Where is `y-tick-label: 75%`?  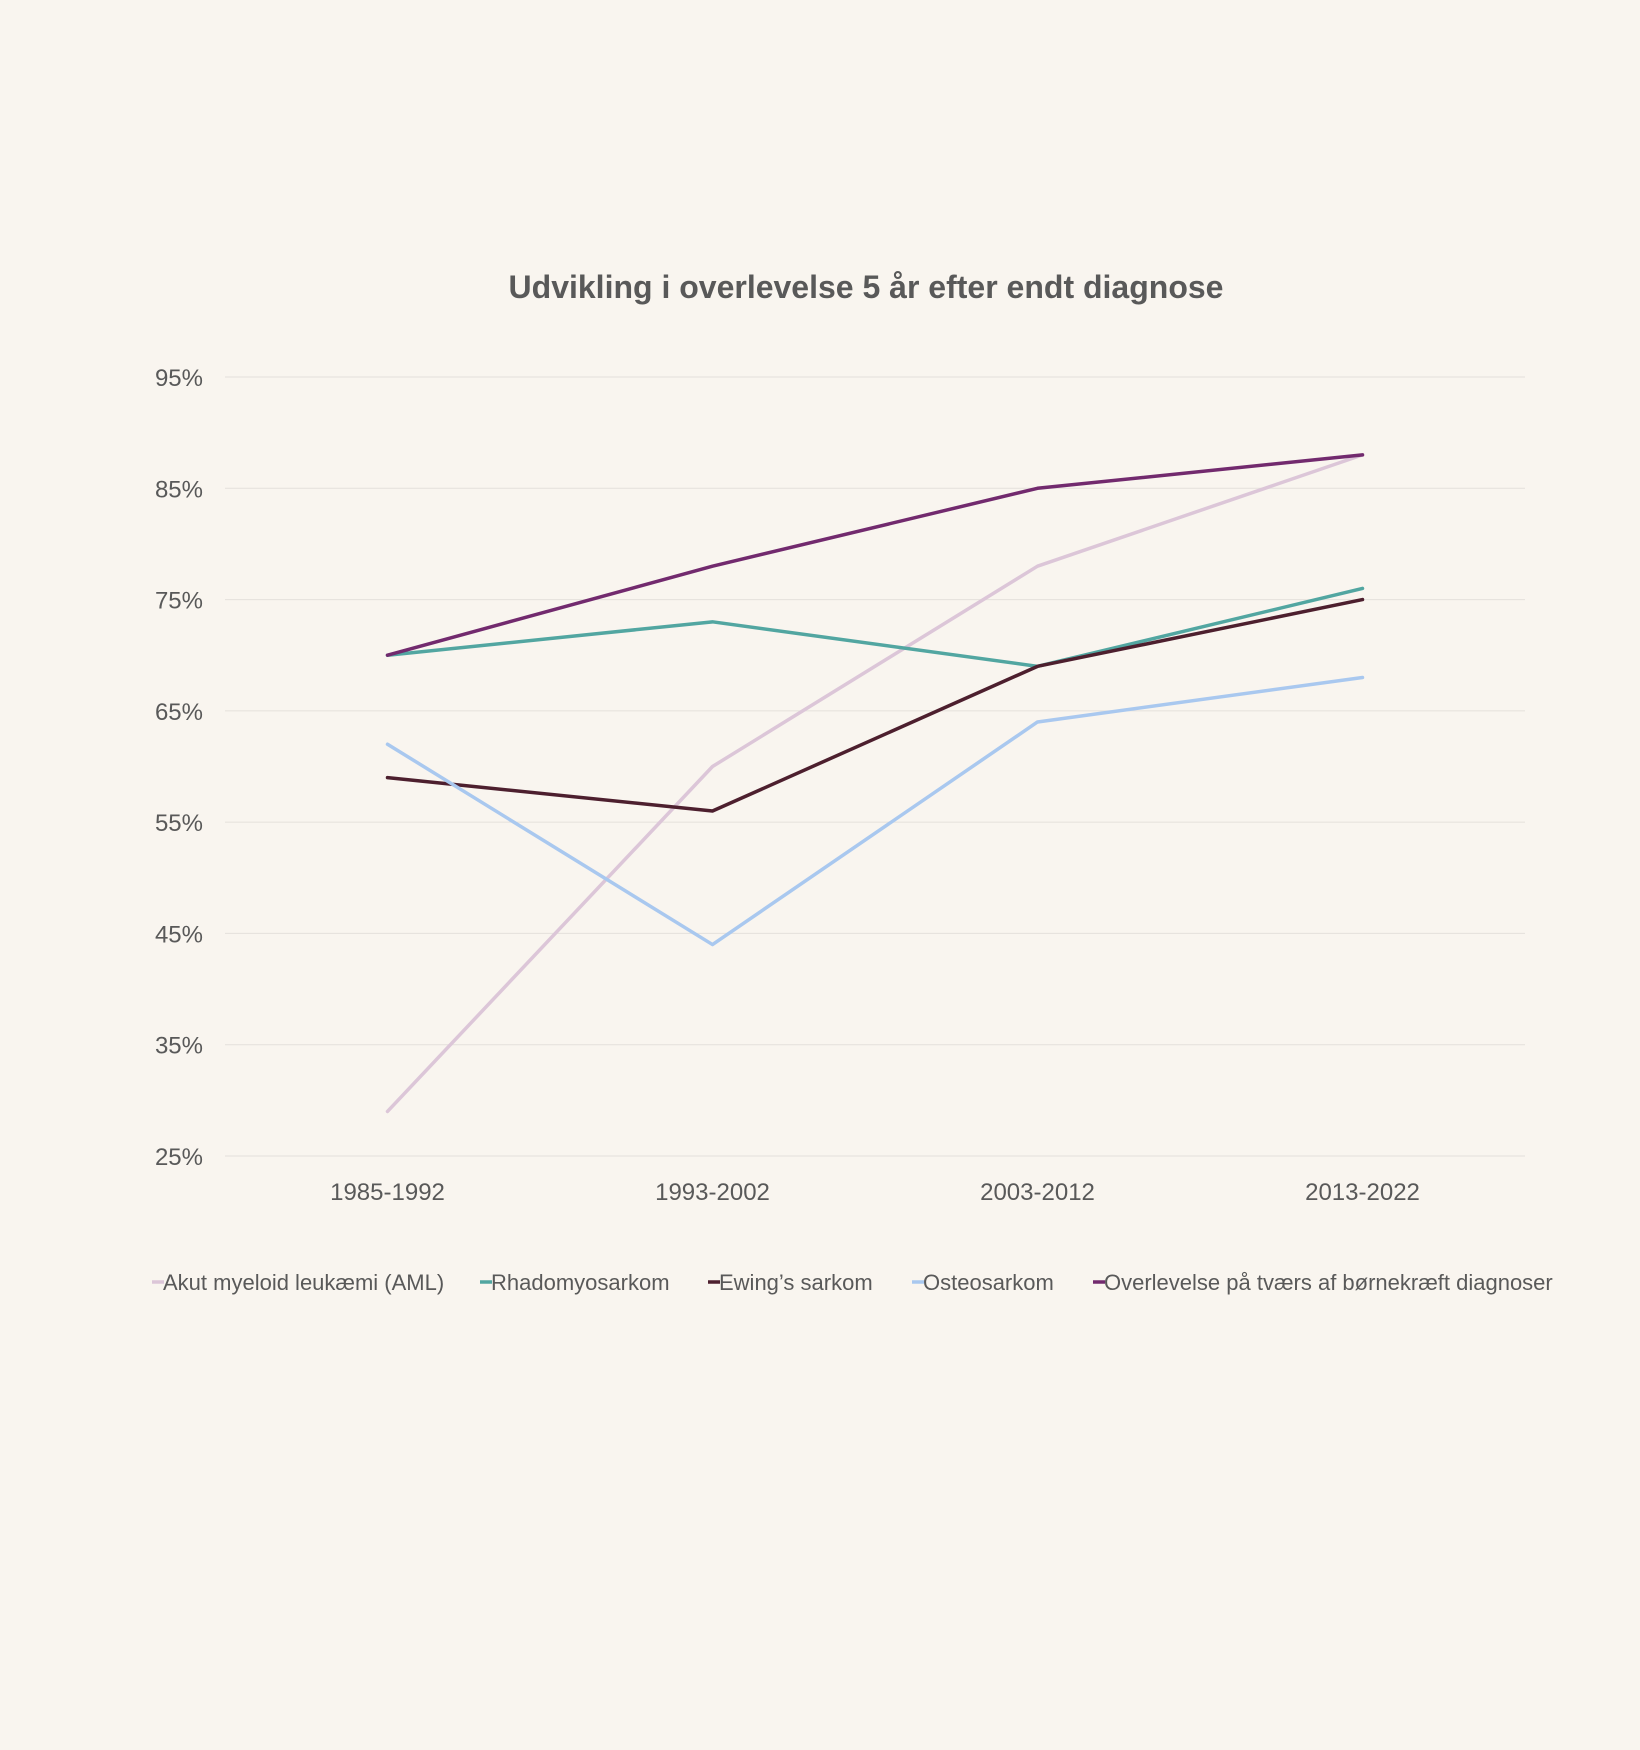
y-tick-label: 75% is located at coordinates (179, 601).